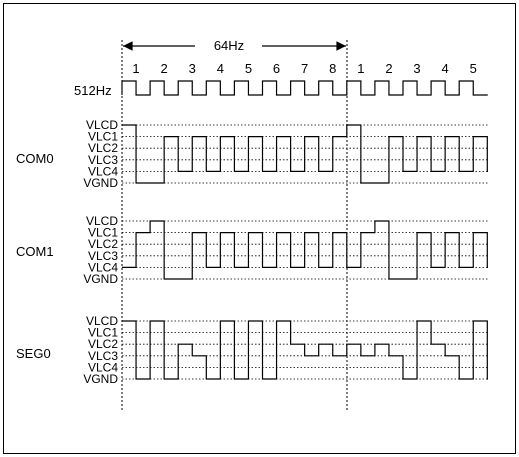  I want to click on slot-number-row: 1 2 3 4 5 6 7 8 1 2 3 4 5, so click(304, 68).